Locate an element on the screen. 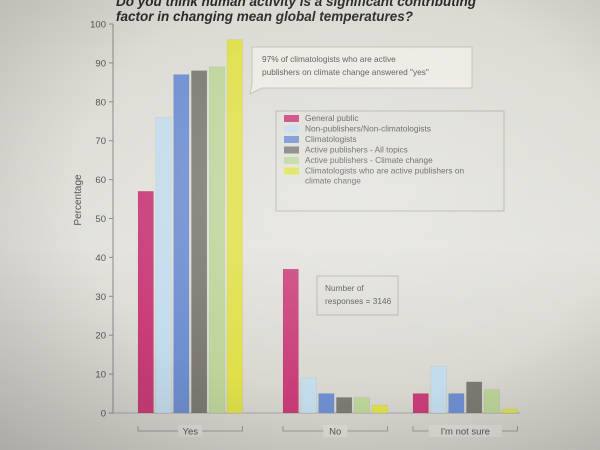 The width and height of the screenshot is (600, 450). legend-box is located at coordinates (390, 161).